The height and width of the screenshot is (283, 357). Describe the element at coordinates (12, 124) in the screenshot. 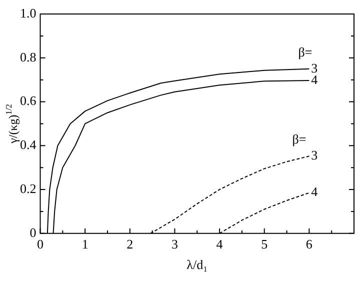

I see `y-axis-title: γ/(κg)1/2` at that location.